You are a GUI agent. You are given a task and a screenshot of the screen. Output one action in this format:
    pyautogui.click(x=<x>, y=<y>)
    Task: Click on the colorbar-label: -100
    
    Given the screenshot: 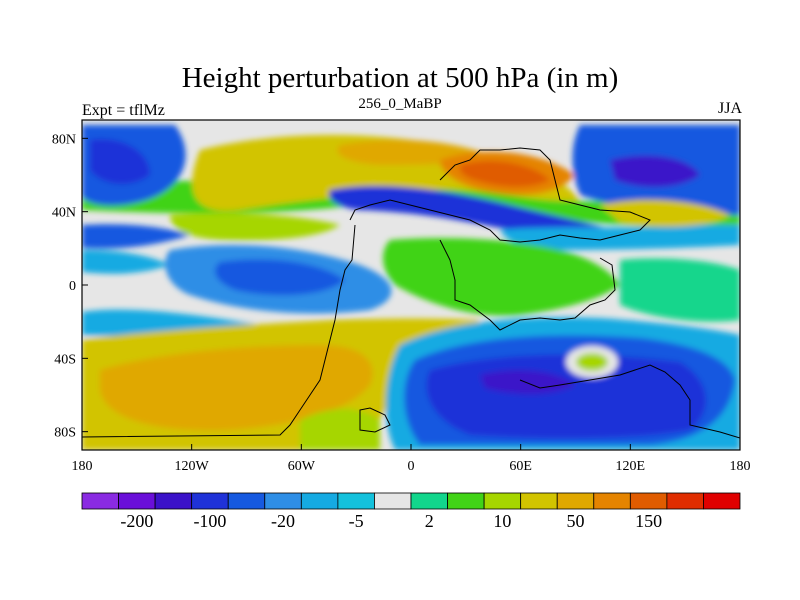 What is the action you would take?
    pyautogui.click(x=209, y=521)
    